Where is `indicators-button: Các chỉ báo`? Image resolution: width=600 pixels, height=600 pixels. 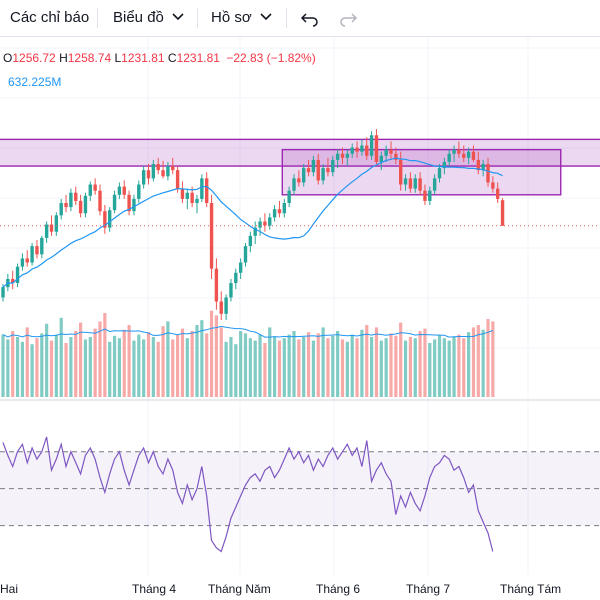
indicators-button: Các chỉ báo is located at coordinates (49, 18).